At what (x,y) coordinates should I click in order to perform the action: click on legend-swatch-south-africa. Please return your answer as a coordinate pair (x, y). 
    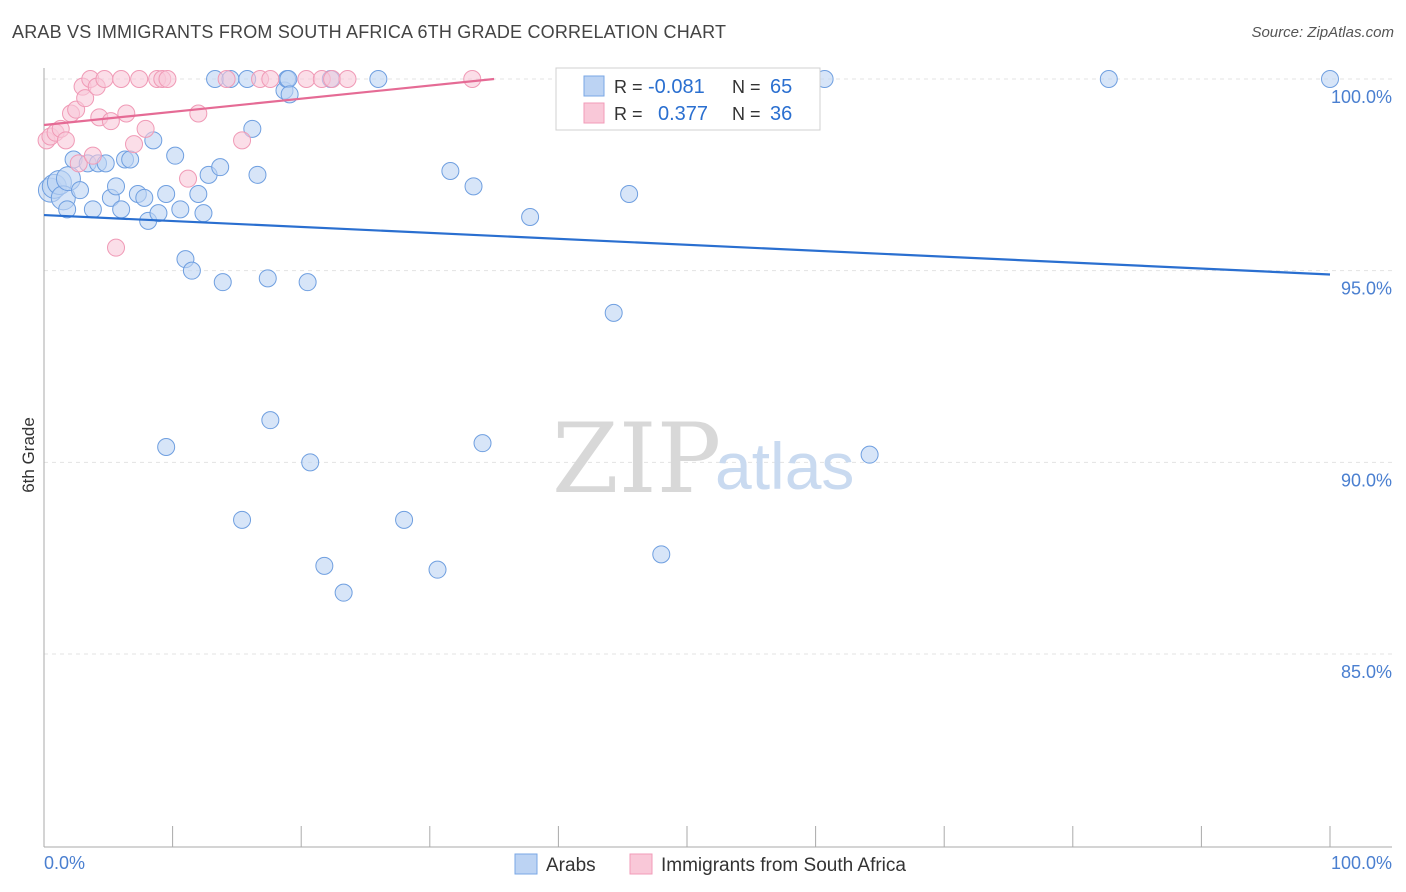
    Looking at the image, I should click on (594, 113).